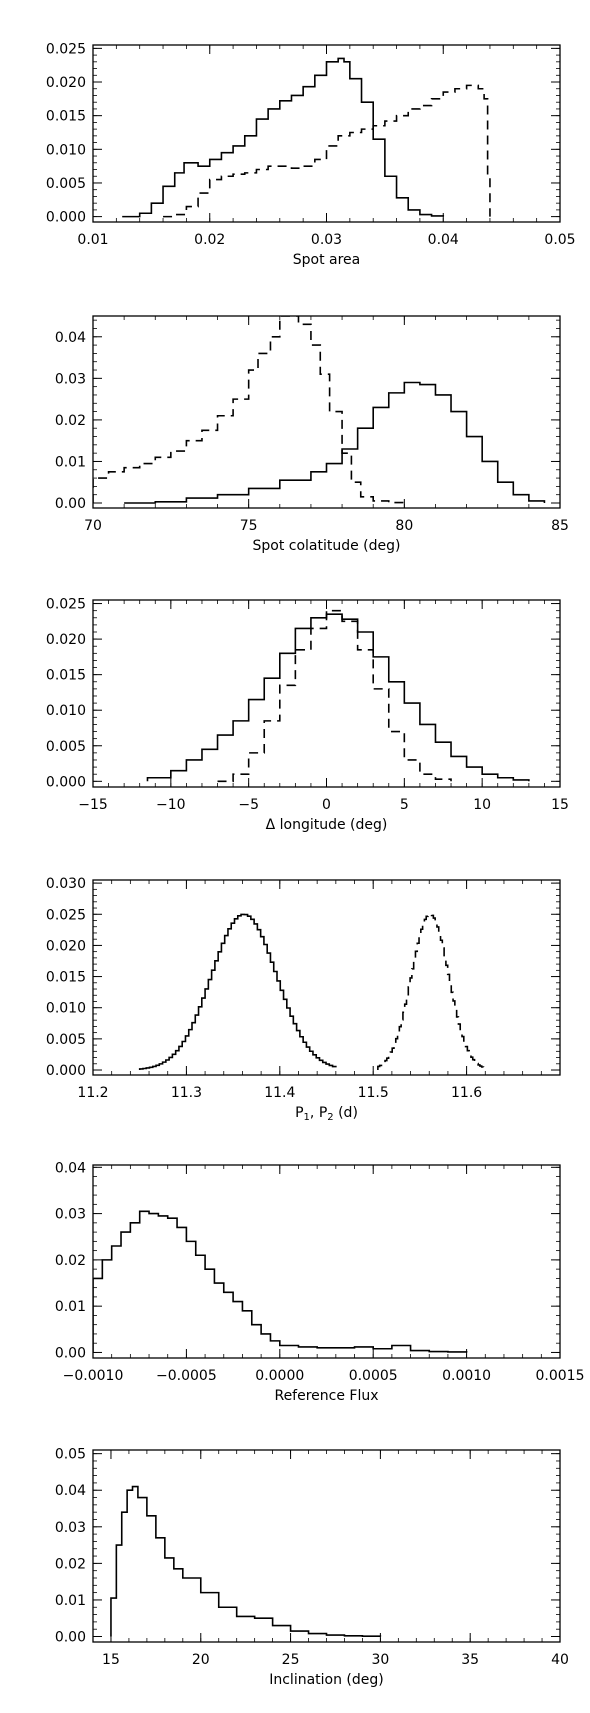  I want to click on x-tick-label: 70, so click(93, 526).